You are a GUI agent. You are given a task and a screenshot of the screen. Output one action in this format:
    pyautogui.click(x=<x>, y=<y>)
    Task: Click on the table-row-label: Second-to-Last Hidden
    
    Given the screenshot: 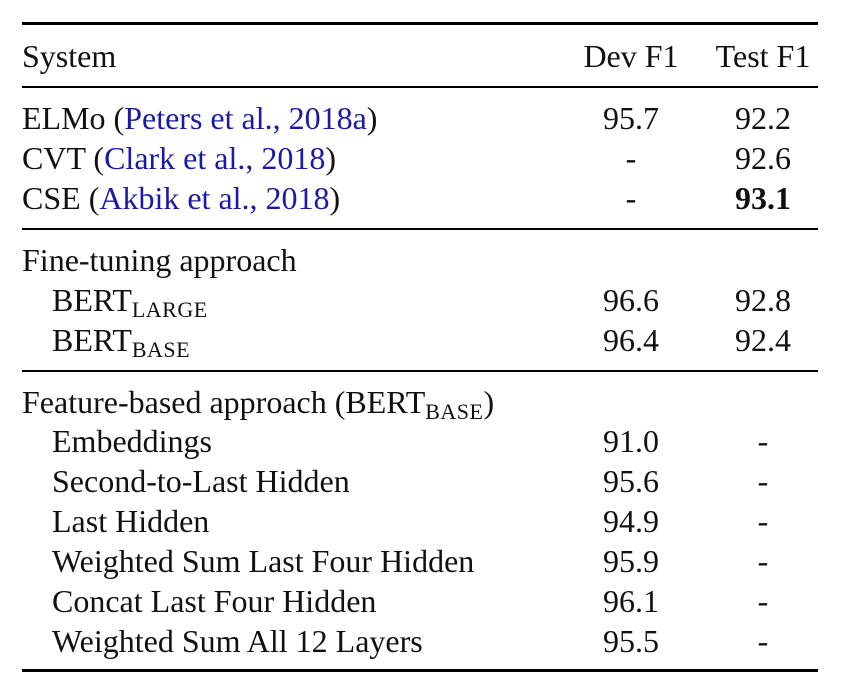 What is the action you would take?
    pyautogui.click(x=201, y=481)
    